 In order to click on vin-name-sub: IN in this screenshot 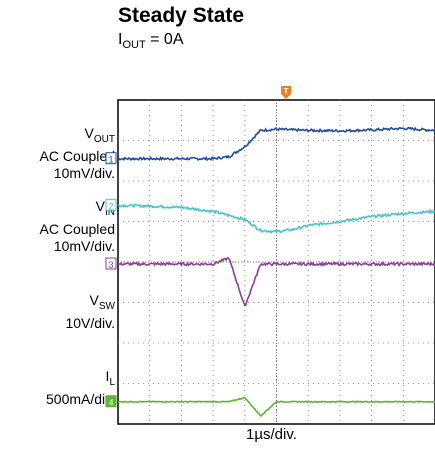, I will do `click(110, 212)`.